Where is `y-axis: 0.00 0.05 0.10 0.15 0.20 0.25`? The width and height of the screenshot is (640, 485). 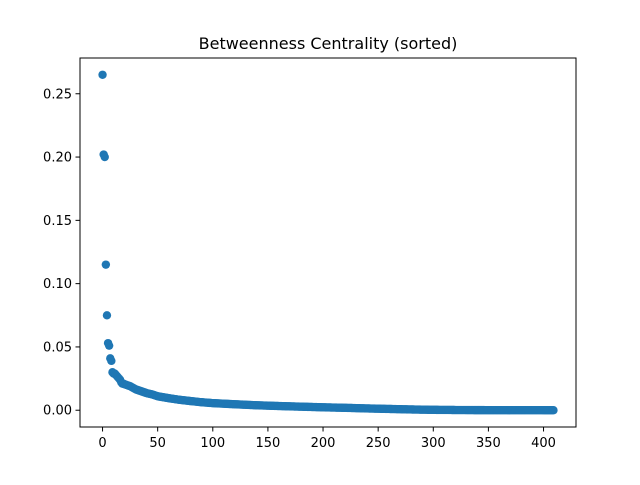 y-axis: 0.00 0.05 0.10 0.15 0.20 0.25 is located at coordinates (61, 253).